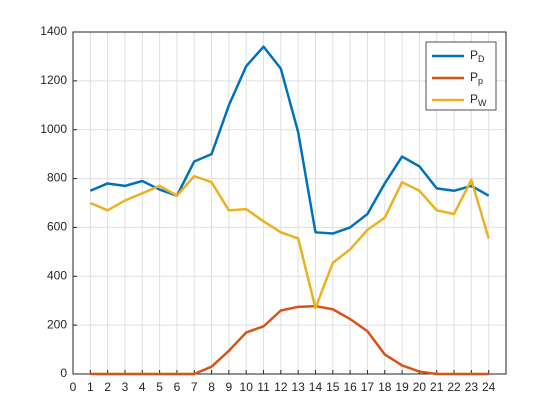 This screenshot has height=420, width=560. I want to click on y-tick-label: 600, so click(57, 227).